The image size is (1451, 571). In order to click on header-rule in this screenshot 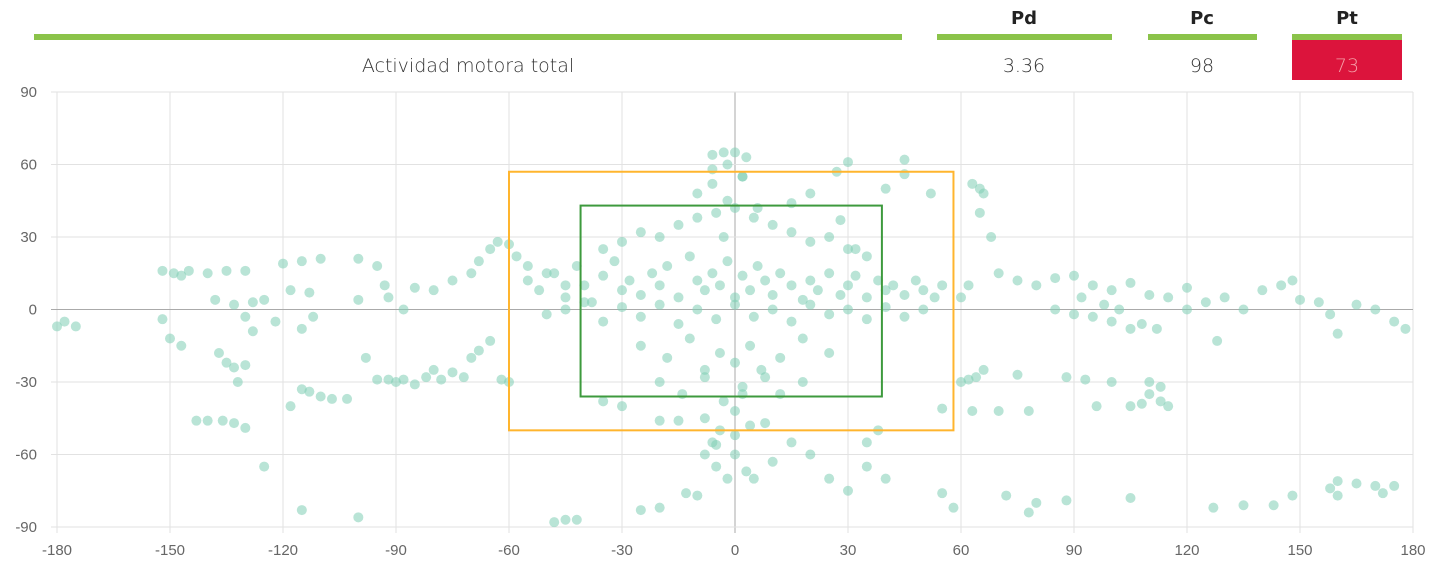, I will do `click(1024, 37)`.